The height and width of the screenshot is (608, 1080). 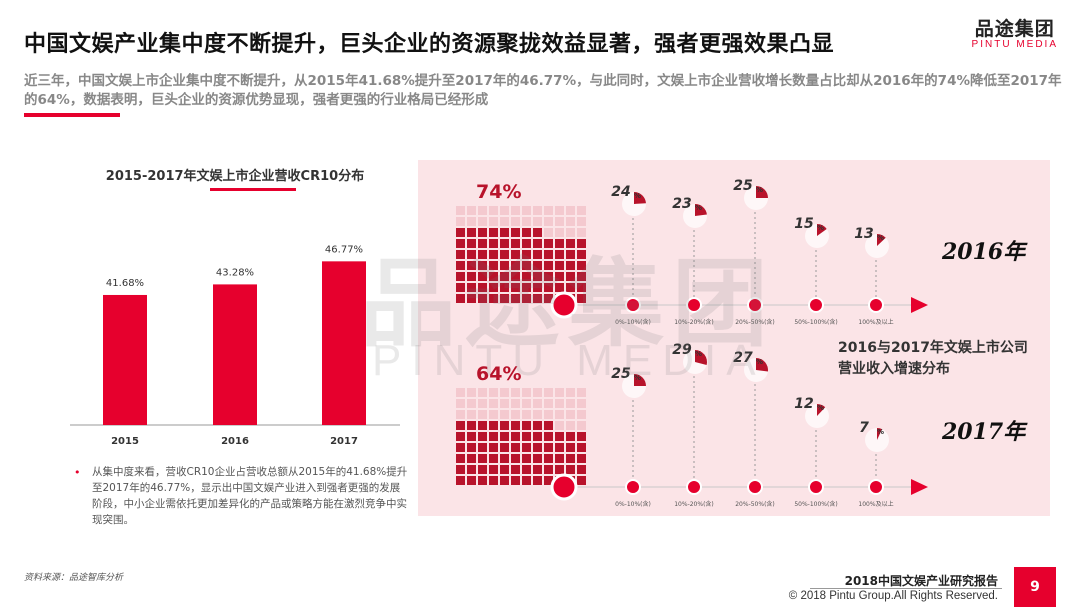 I want to click on panel-caption: 2016与2017年文娱上市公司 营业收入增速分布, so click(x=948, y=359).